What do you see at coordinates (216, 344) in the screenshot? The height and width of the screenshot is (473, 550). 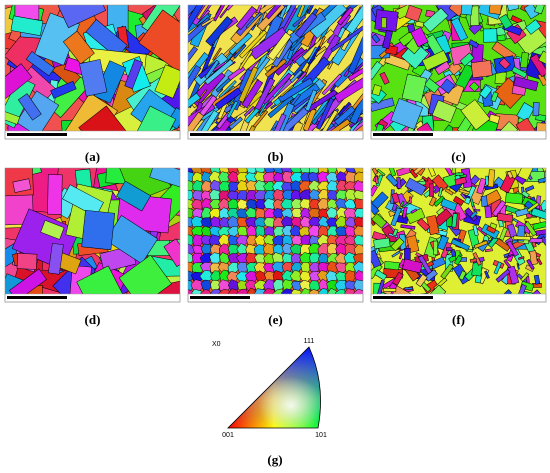 I see `axis-label: X0` at bounding box center [216, 344].